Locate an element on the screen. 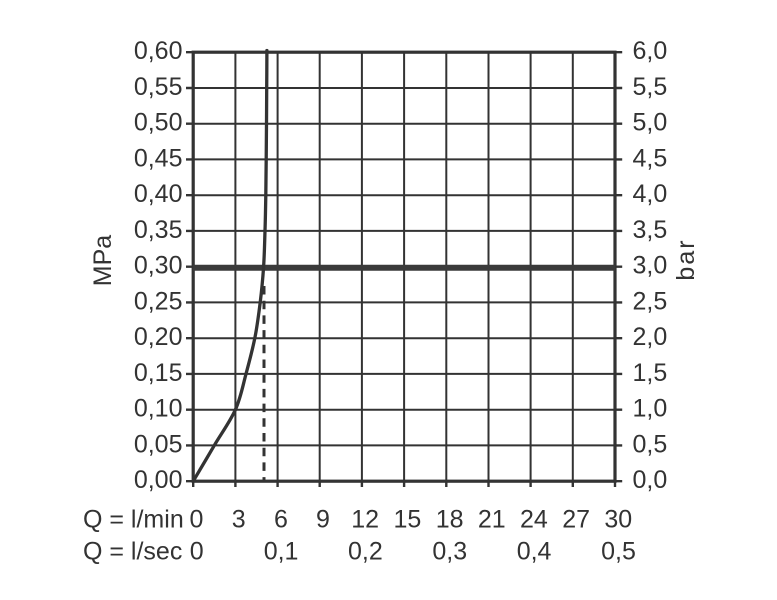 This screenshot has height=600, width=777. svg-text: 6,0 is located at coordinates (650, 51).